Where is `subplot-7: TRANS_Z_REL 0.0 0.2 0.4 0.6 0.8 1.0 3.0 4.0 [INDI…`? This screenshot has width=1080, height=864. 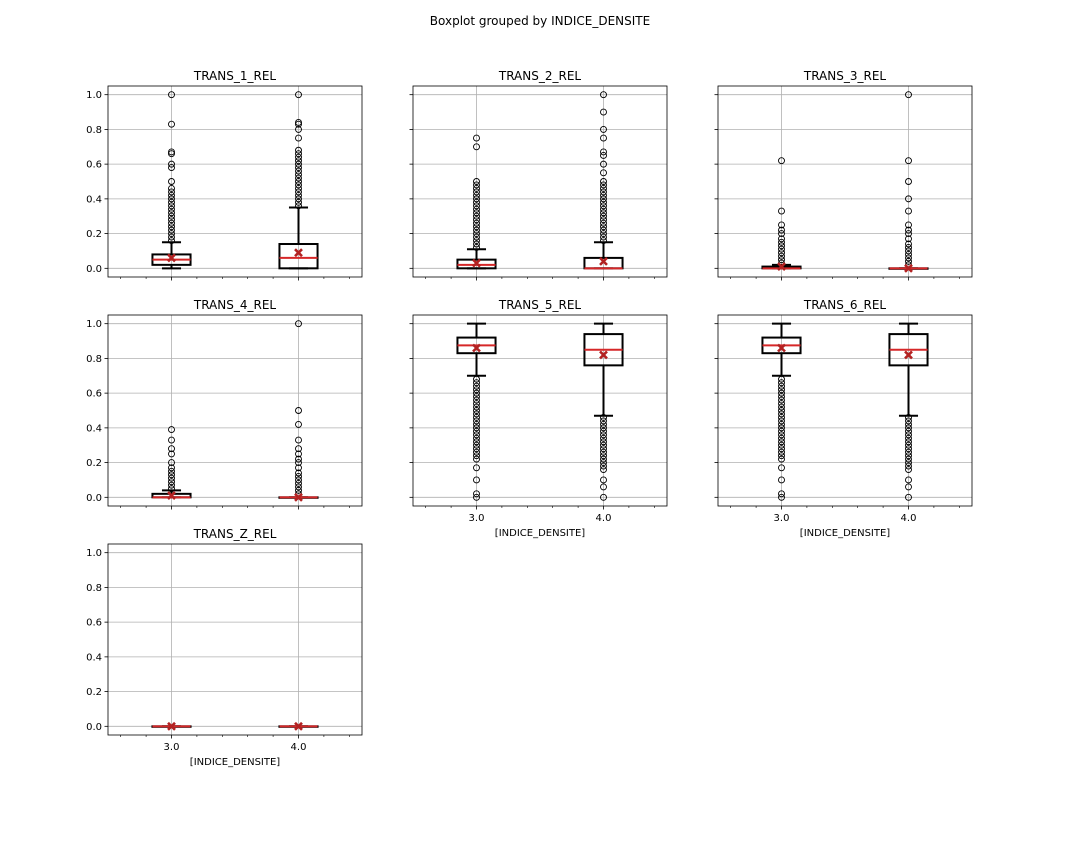 subplot-7: TRANS_Z_REL 0.0 0.2 0.4 0.6 0.8 1.0 3.0 4.0 [INDI… is located at coordinates (224, 647).